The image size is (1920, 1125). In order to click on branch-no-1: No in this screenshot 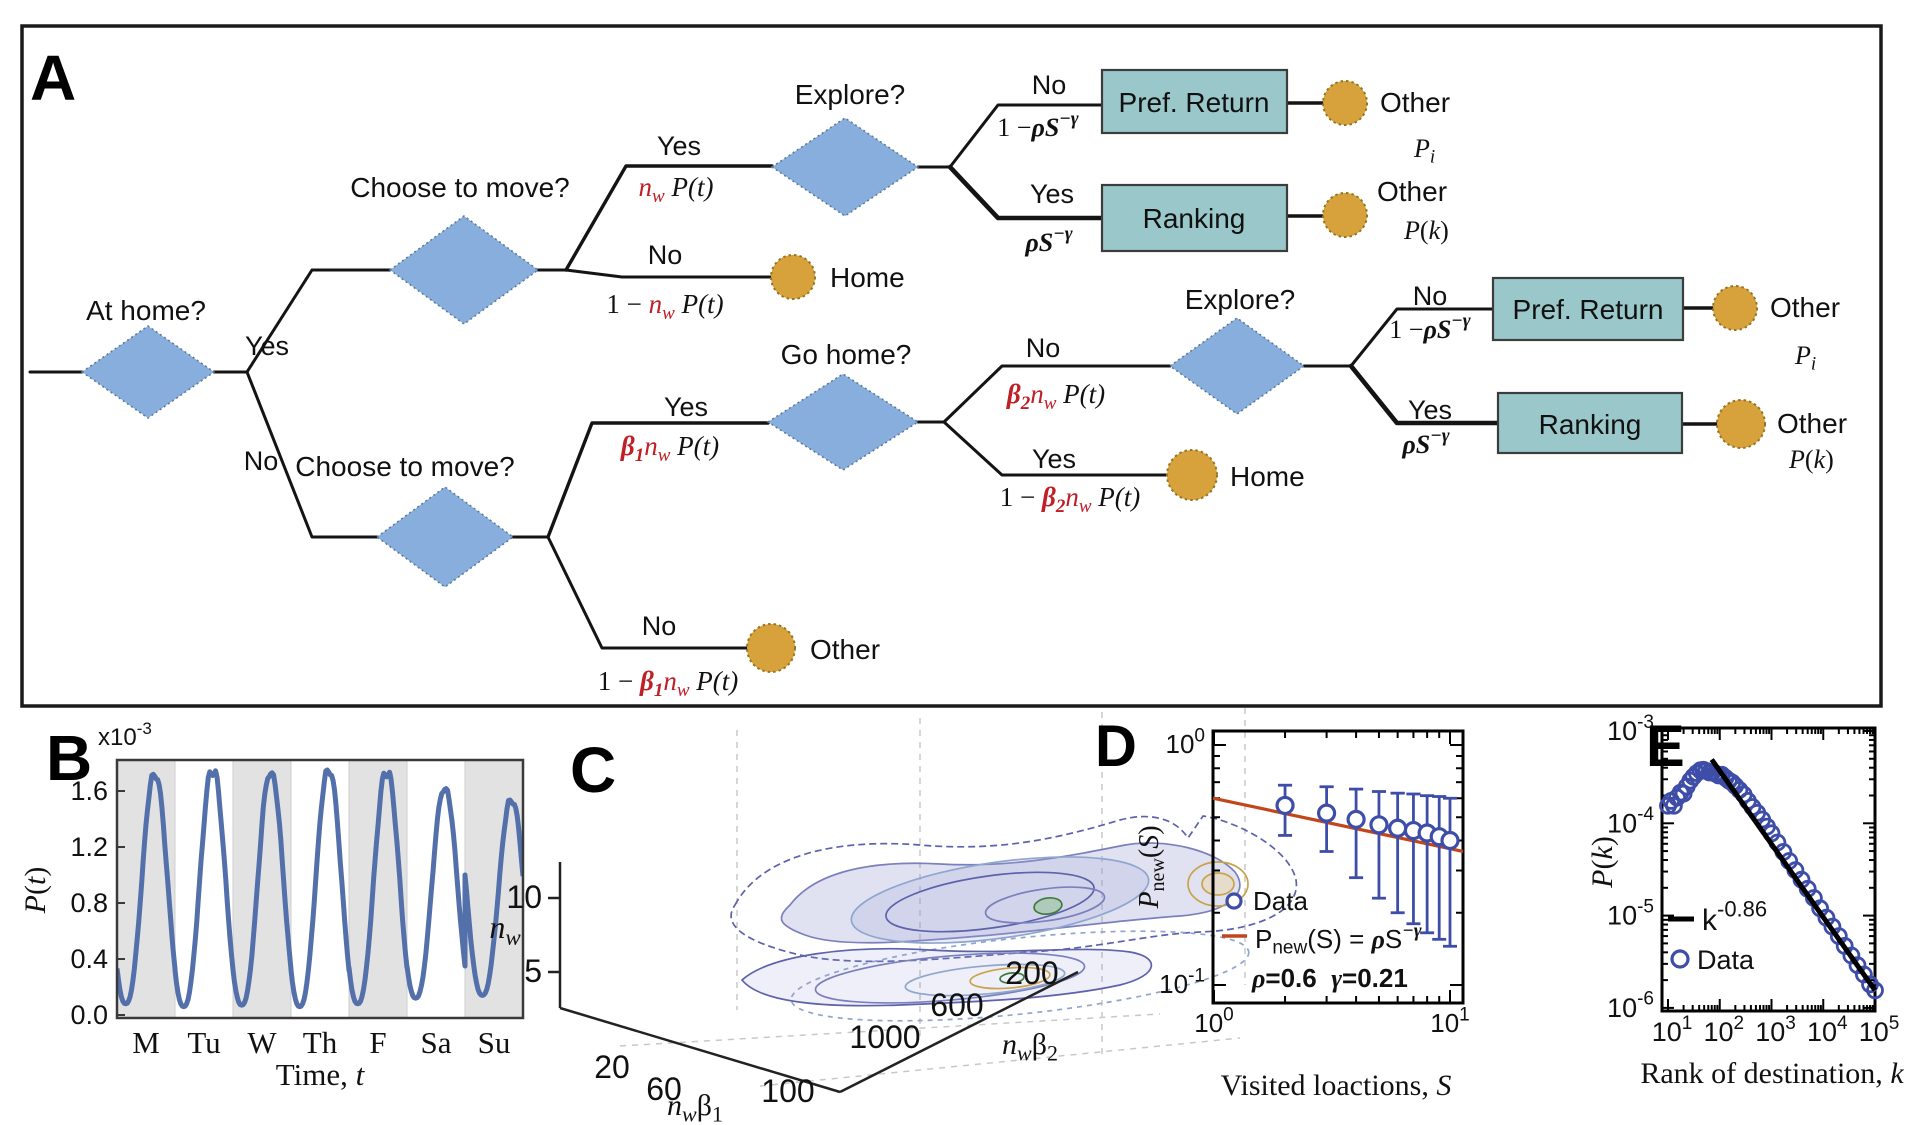, I will do `click(261, 461)`.